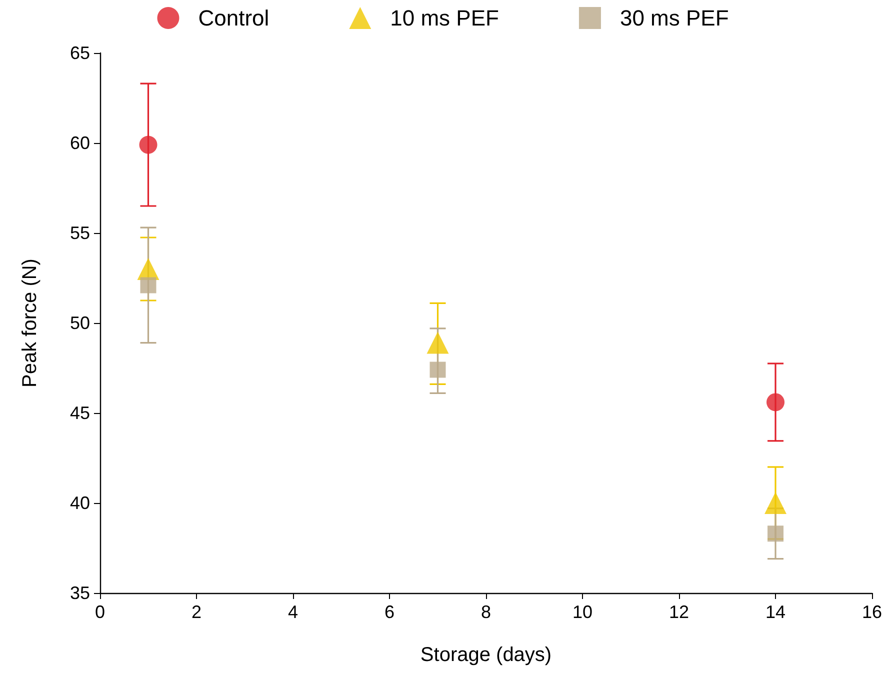 This screenshot has width=886, height=684. What do you see at coordinates (234, 18) in the screenshot?
I see `legend-label: Control` at bounding box center [234, 18].